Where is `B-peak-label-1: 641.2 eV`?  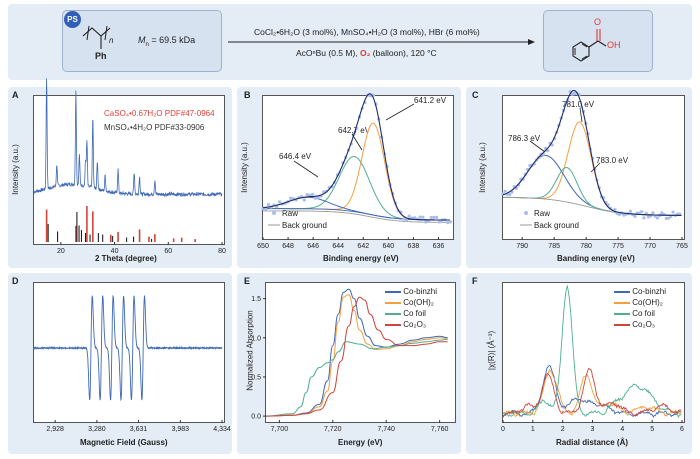
B-peak-label-1: 641.2 eV is located at coordinates (430, 100).